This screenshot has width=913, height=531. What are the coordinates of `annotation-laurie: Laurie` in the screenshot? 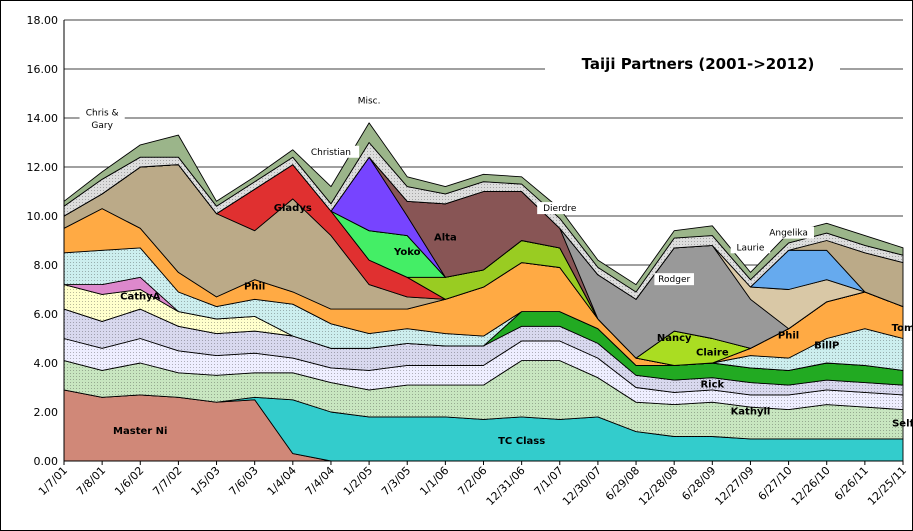 It's located at (750, 248).